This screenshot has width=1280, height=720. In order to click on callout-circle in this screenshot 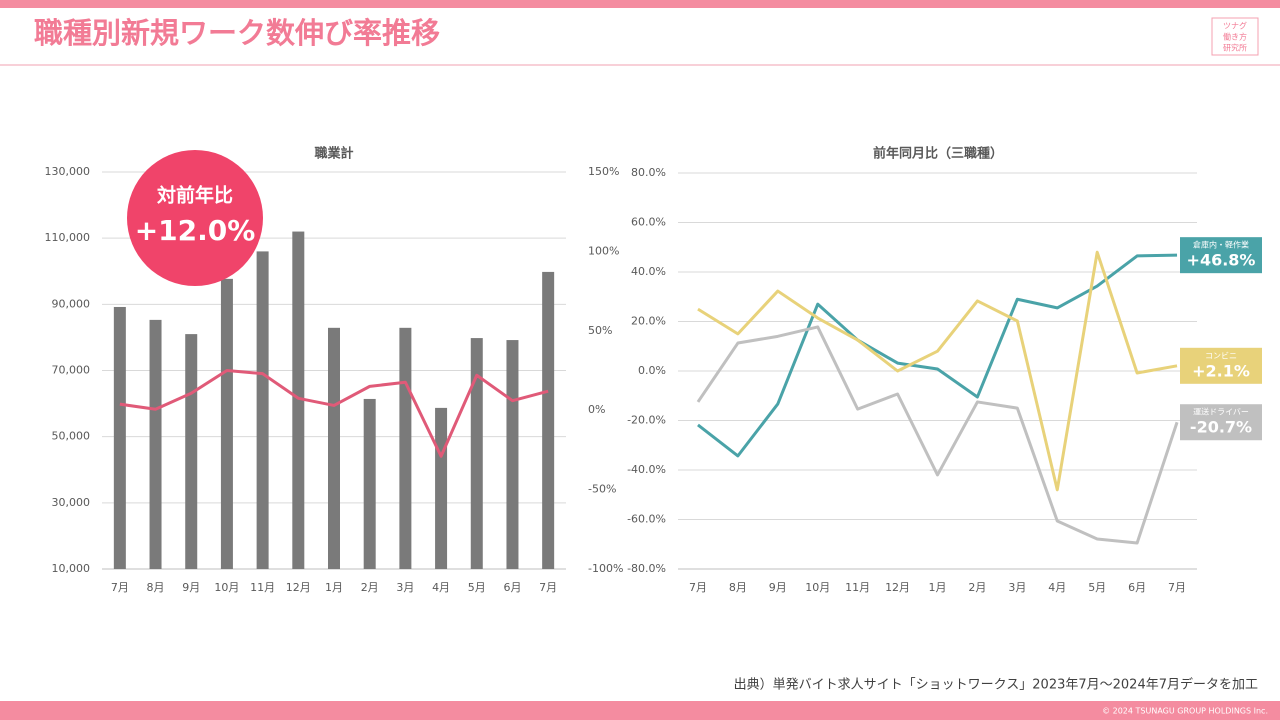, I will do `click(195, 218)`.